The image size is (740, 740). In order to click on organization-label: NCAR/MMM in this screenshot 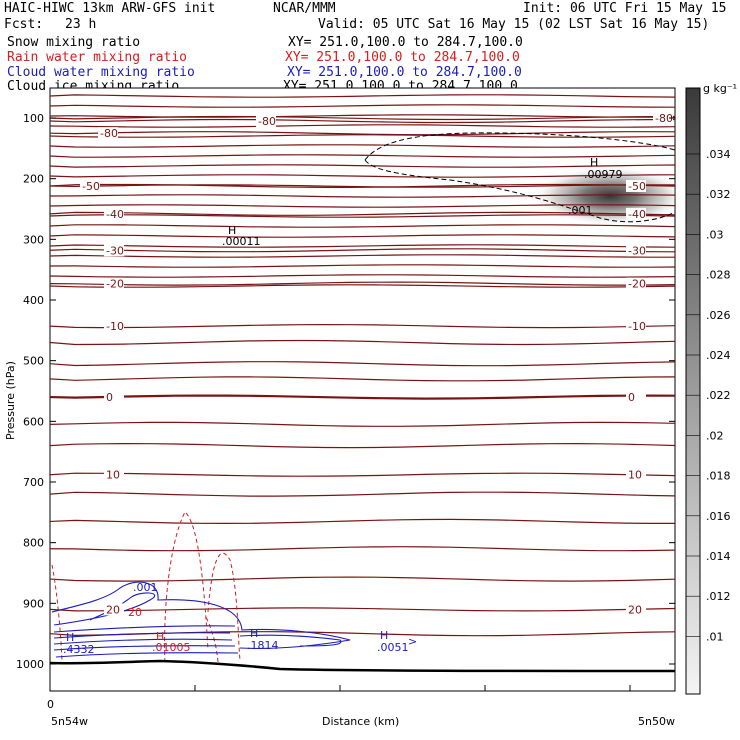, I will do `click(304, 8)`.